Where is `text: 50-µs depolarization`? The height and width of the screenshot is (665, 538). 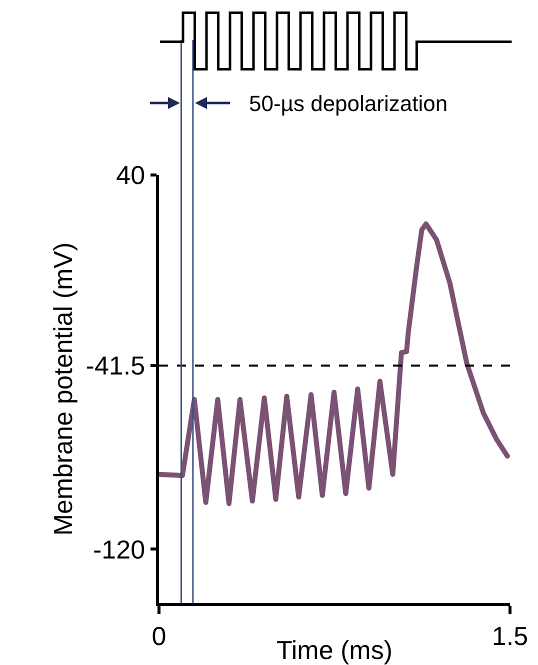 text: 50-µs depolarization is located at coordinates (348, 103).